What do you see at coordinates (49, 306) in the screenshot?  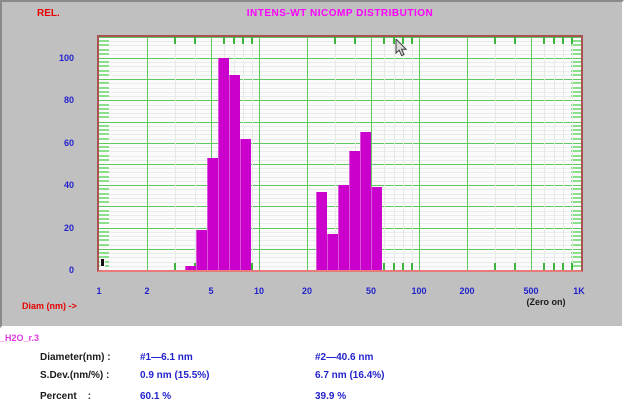 I see `x-axis-title: Diam (nm) ->` at bounding box center [49, 306].